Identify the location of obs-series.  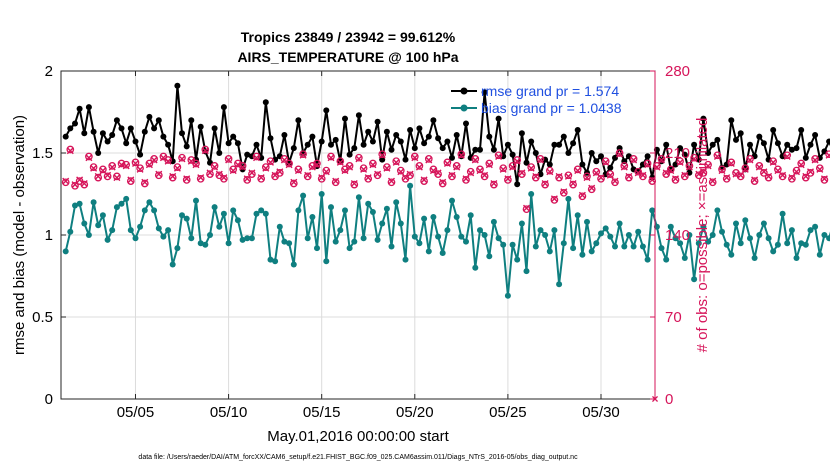
(445, 179).